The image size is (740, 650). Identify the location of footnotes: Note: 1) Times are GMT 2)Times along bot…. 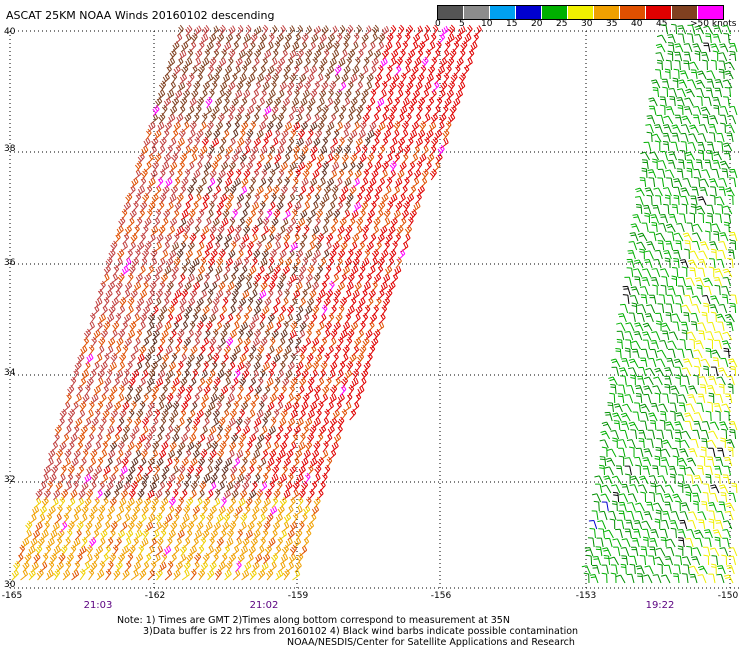
(370, 631).